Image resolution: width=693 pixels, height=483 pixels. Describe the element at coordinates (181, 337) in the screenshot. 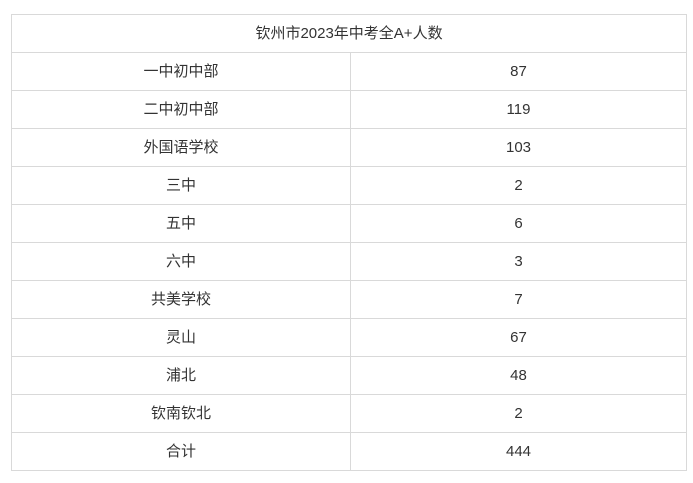

I see `school-name-cell: 灵山` at that location.